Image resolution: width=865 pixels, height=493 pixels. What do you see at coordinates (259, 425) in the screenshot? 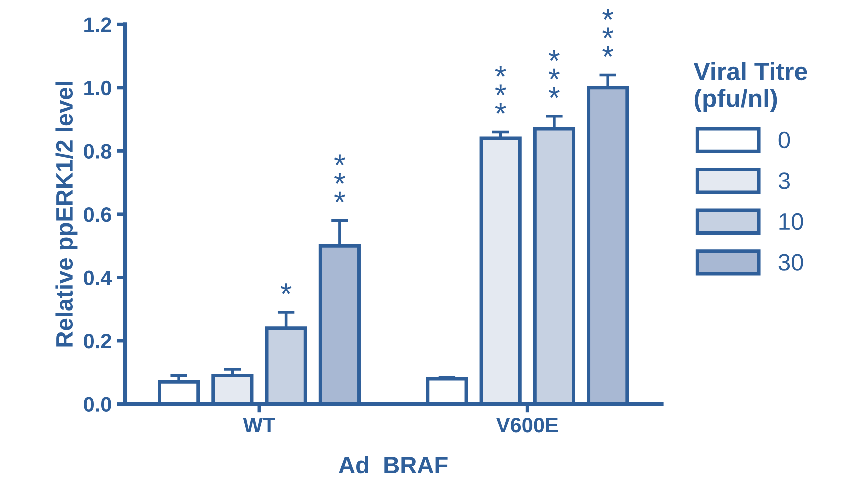
I see `x-tick-label: WT` at bounding box center [259, 425].